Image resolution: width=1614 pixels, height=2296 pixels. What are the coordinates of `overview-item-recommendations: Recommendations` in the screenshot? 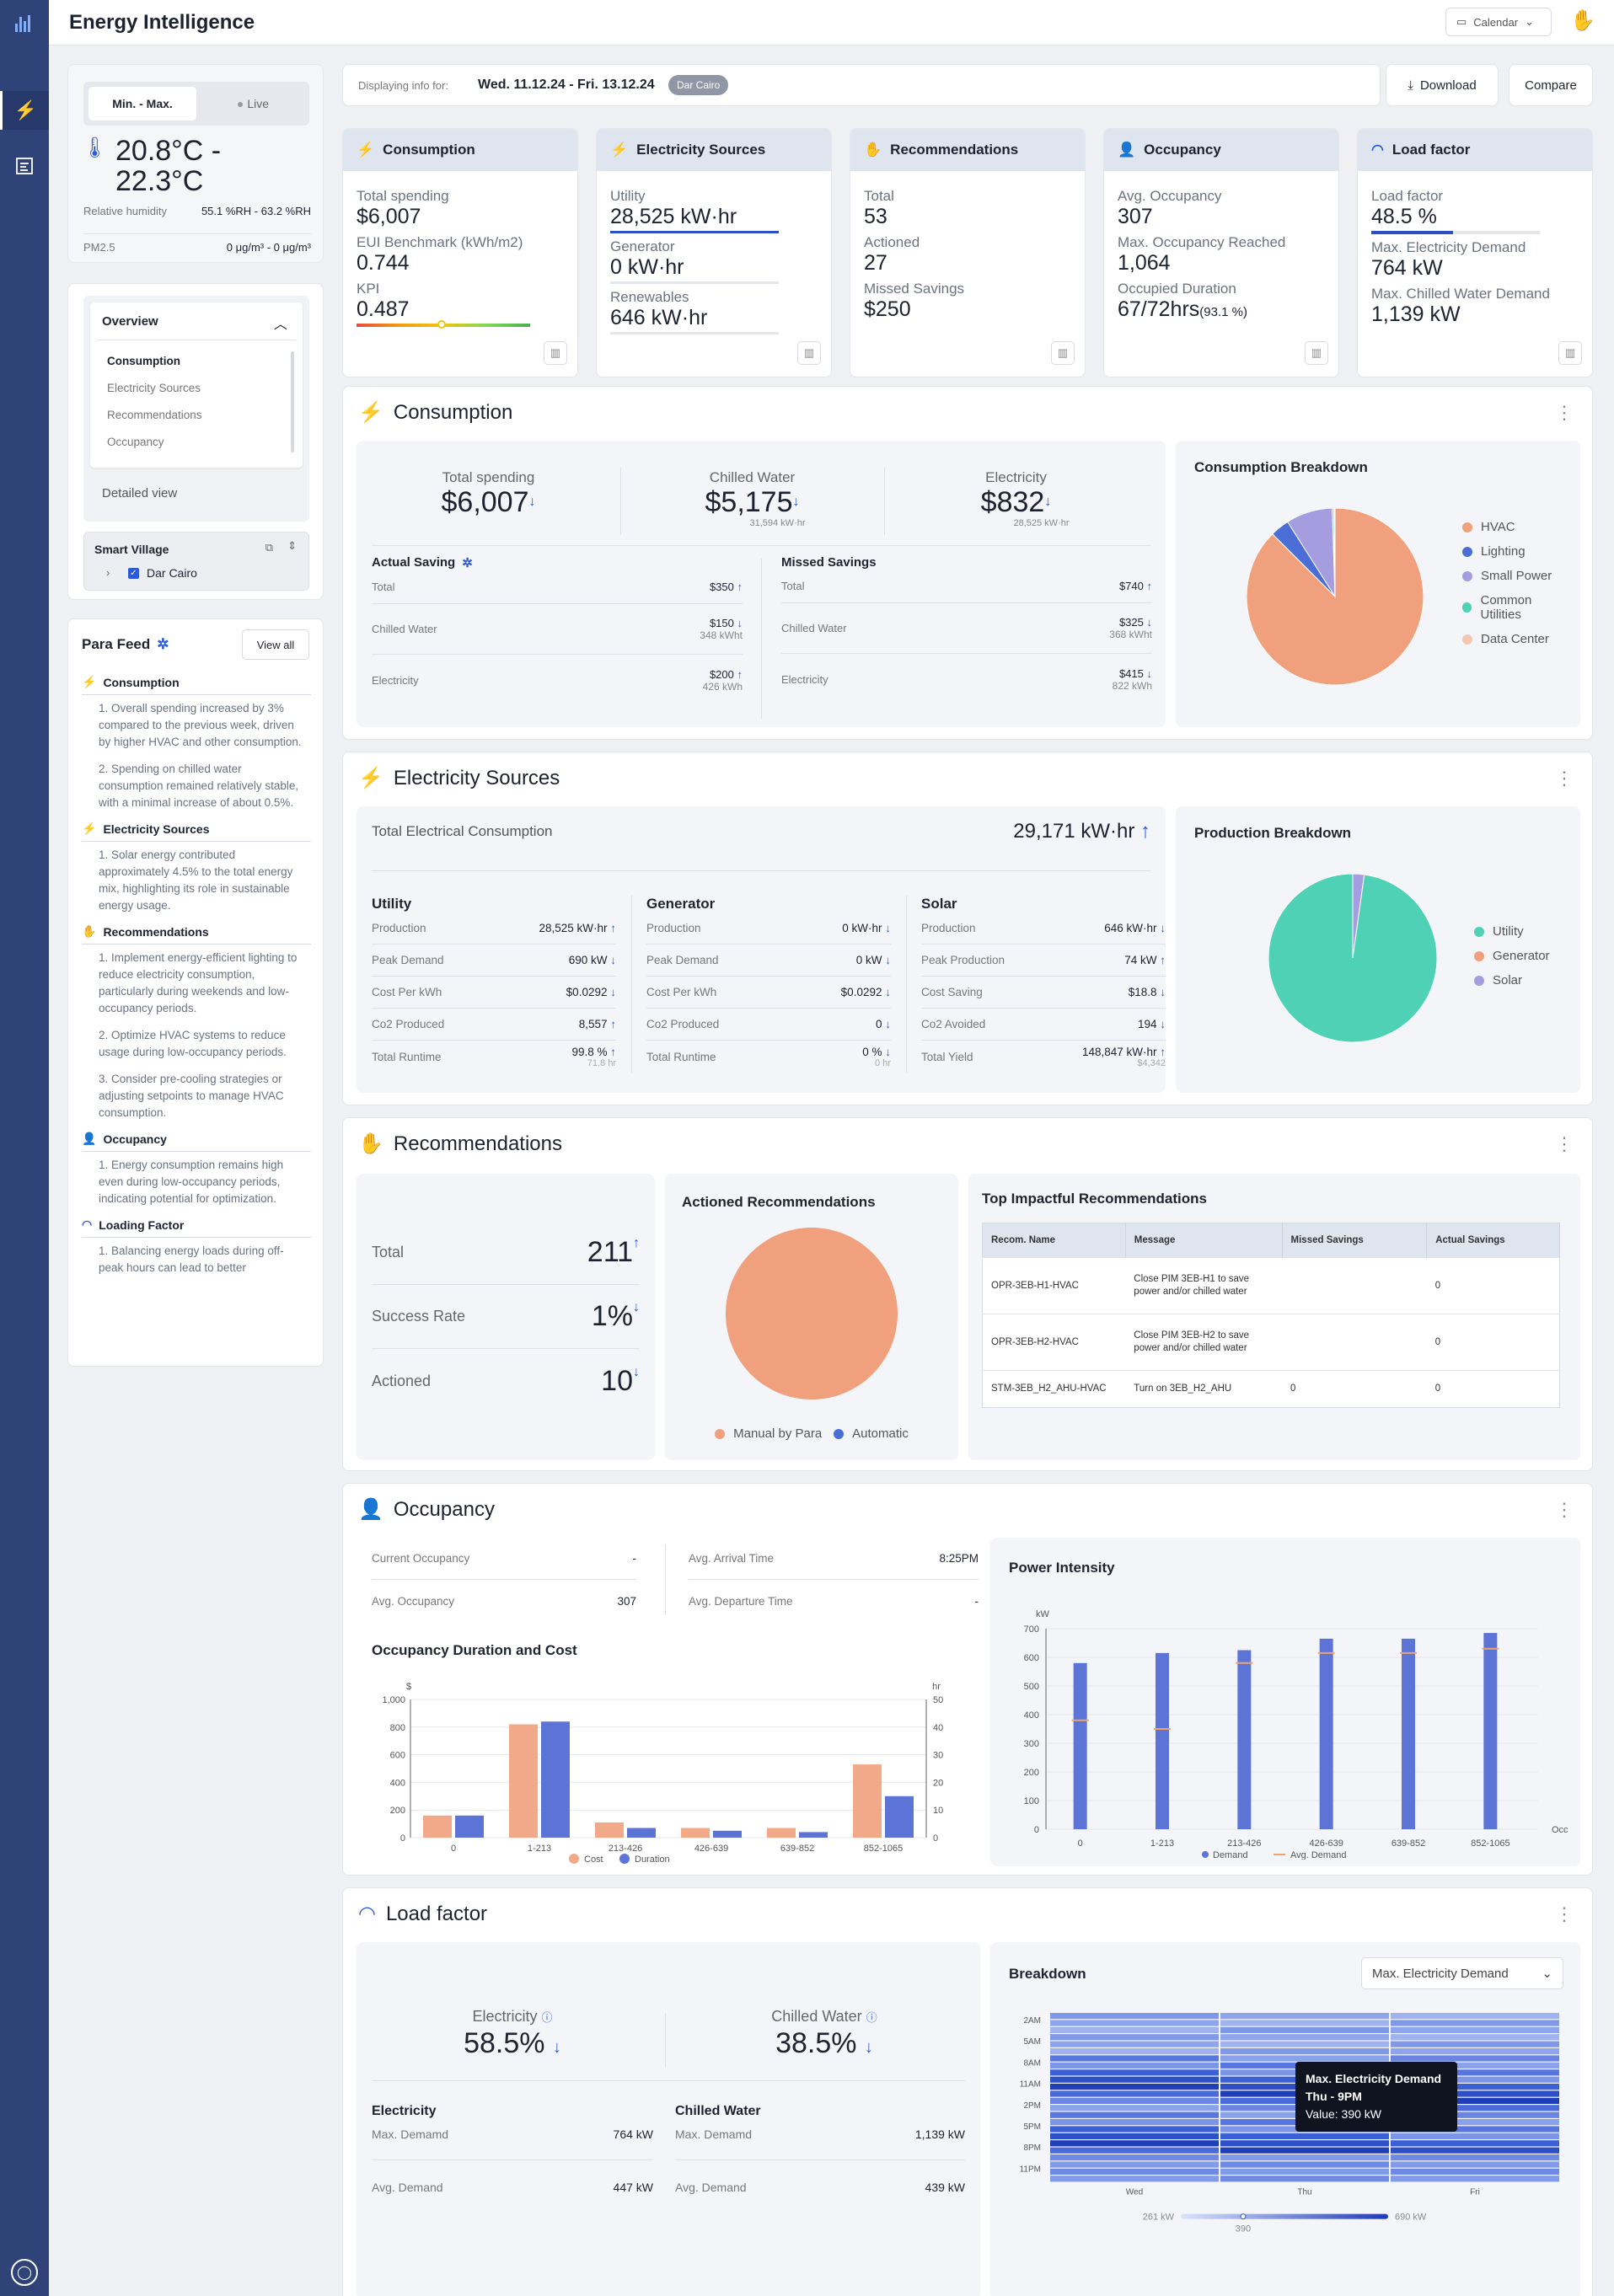 It's located at (154, 415).